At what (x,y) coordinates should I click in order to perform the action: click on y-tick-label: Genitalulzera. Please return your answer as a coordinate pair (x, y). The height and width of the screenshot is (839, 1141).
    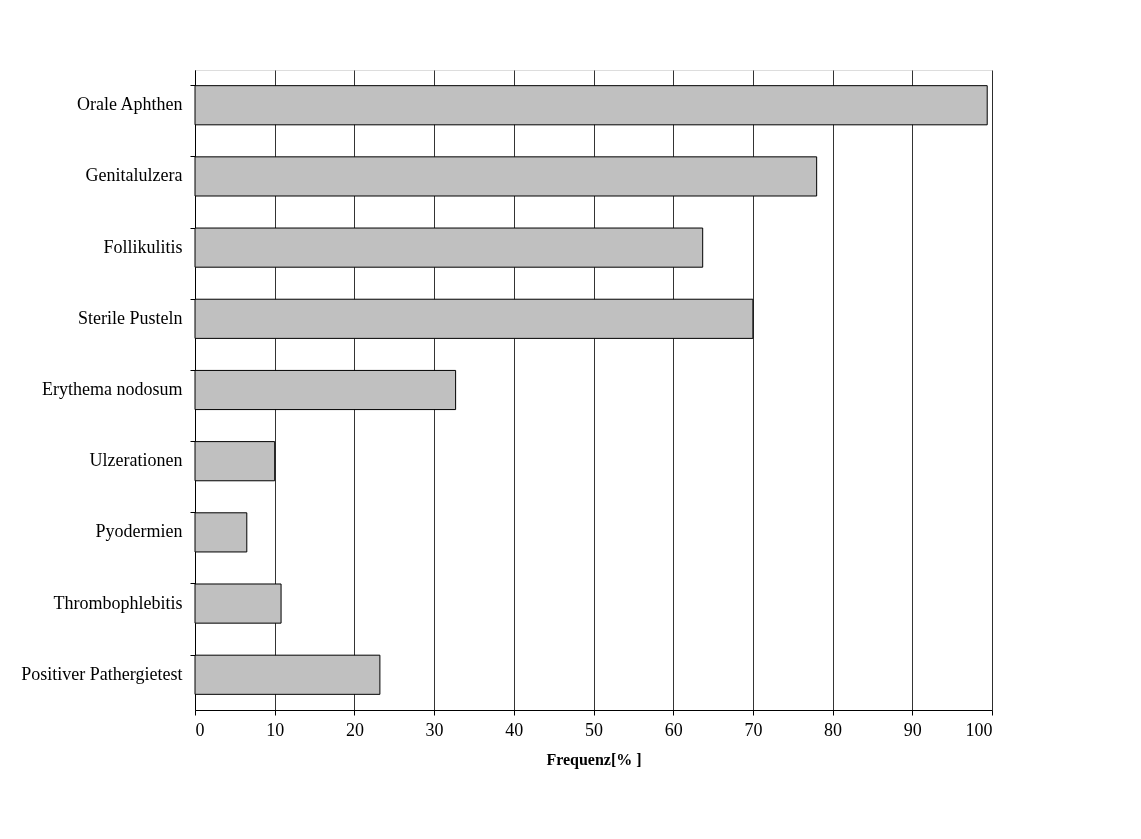
    Looking at the image, I should click on (134, 175).